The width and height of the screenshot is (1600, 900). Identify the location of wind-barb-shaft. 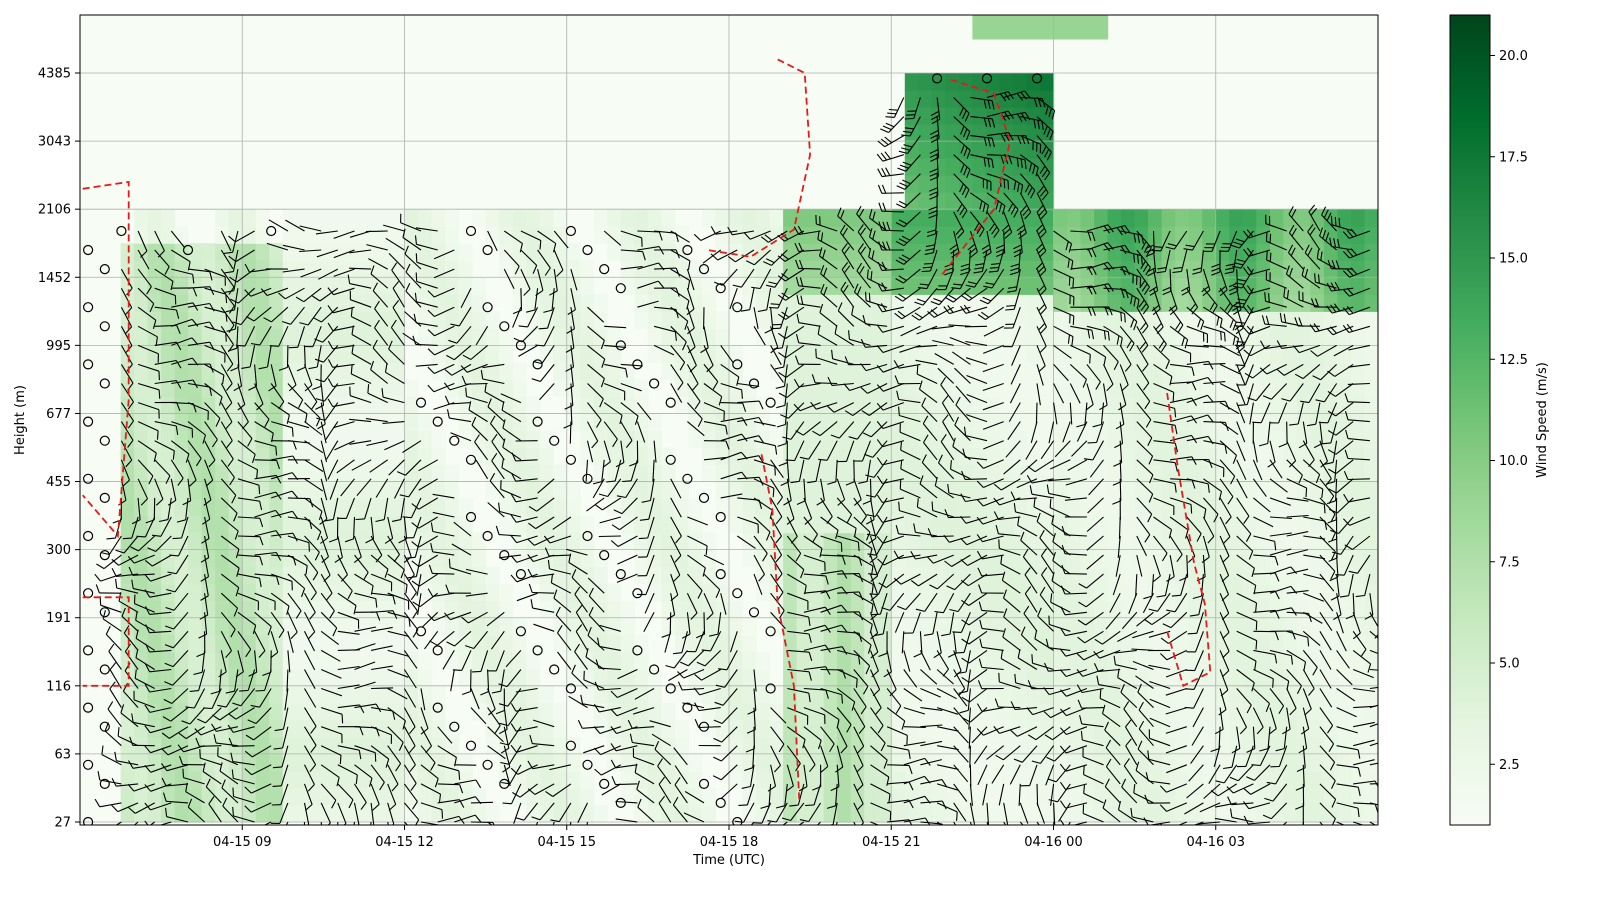
(248, 536).